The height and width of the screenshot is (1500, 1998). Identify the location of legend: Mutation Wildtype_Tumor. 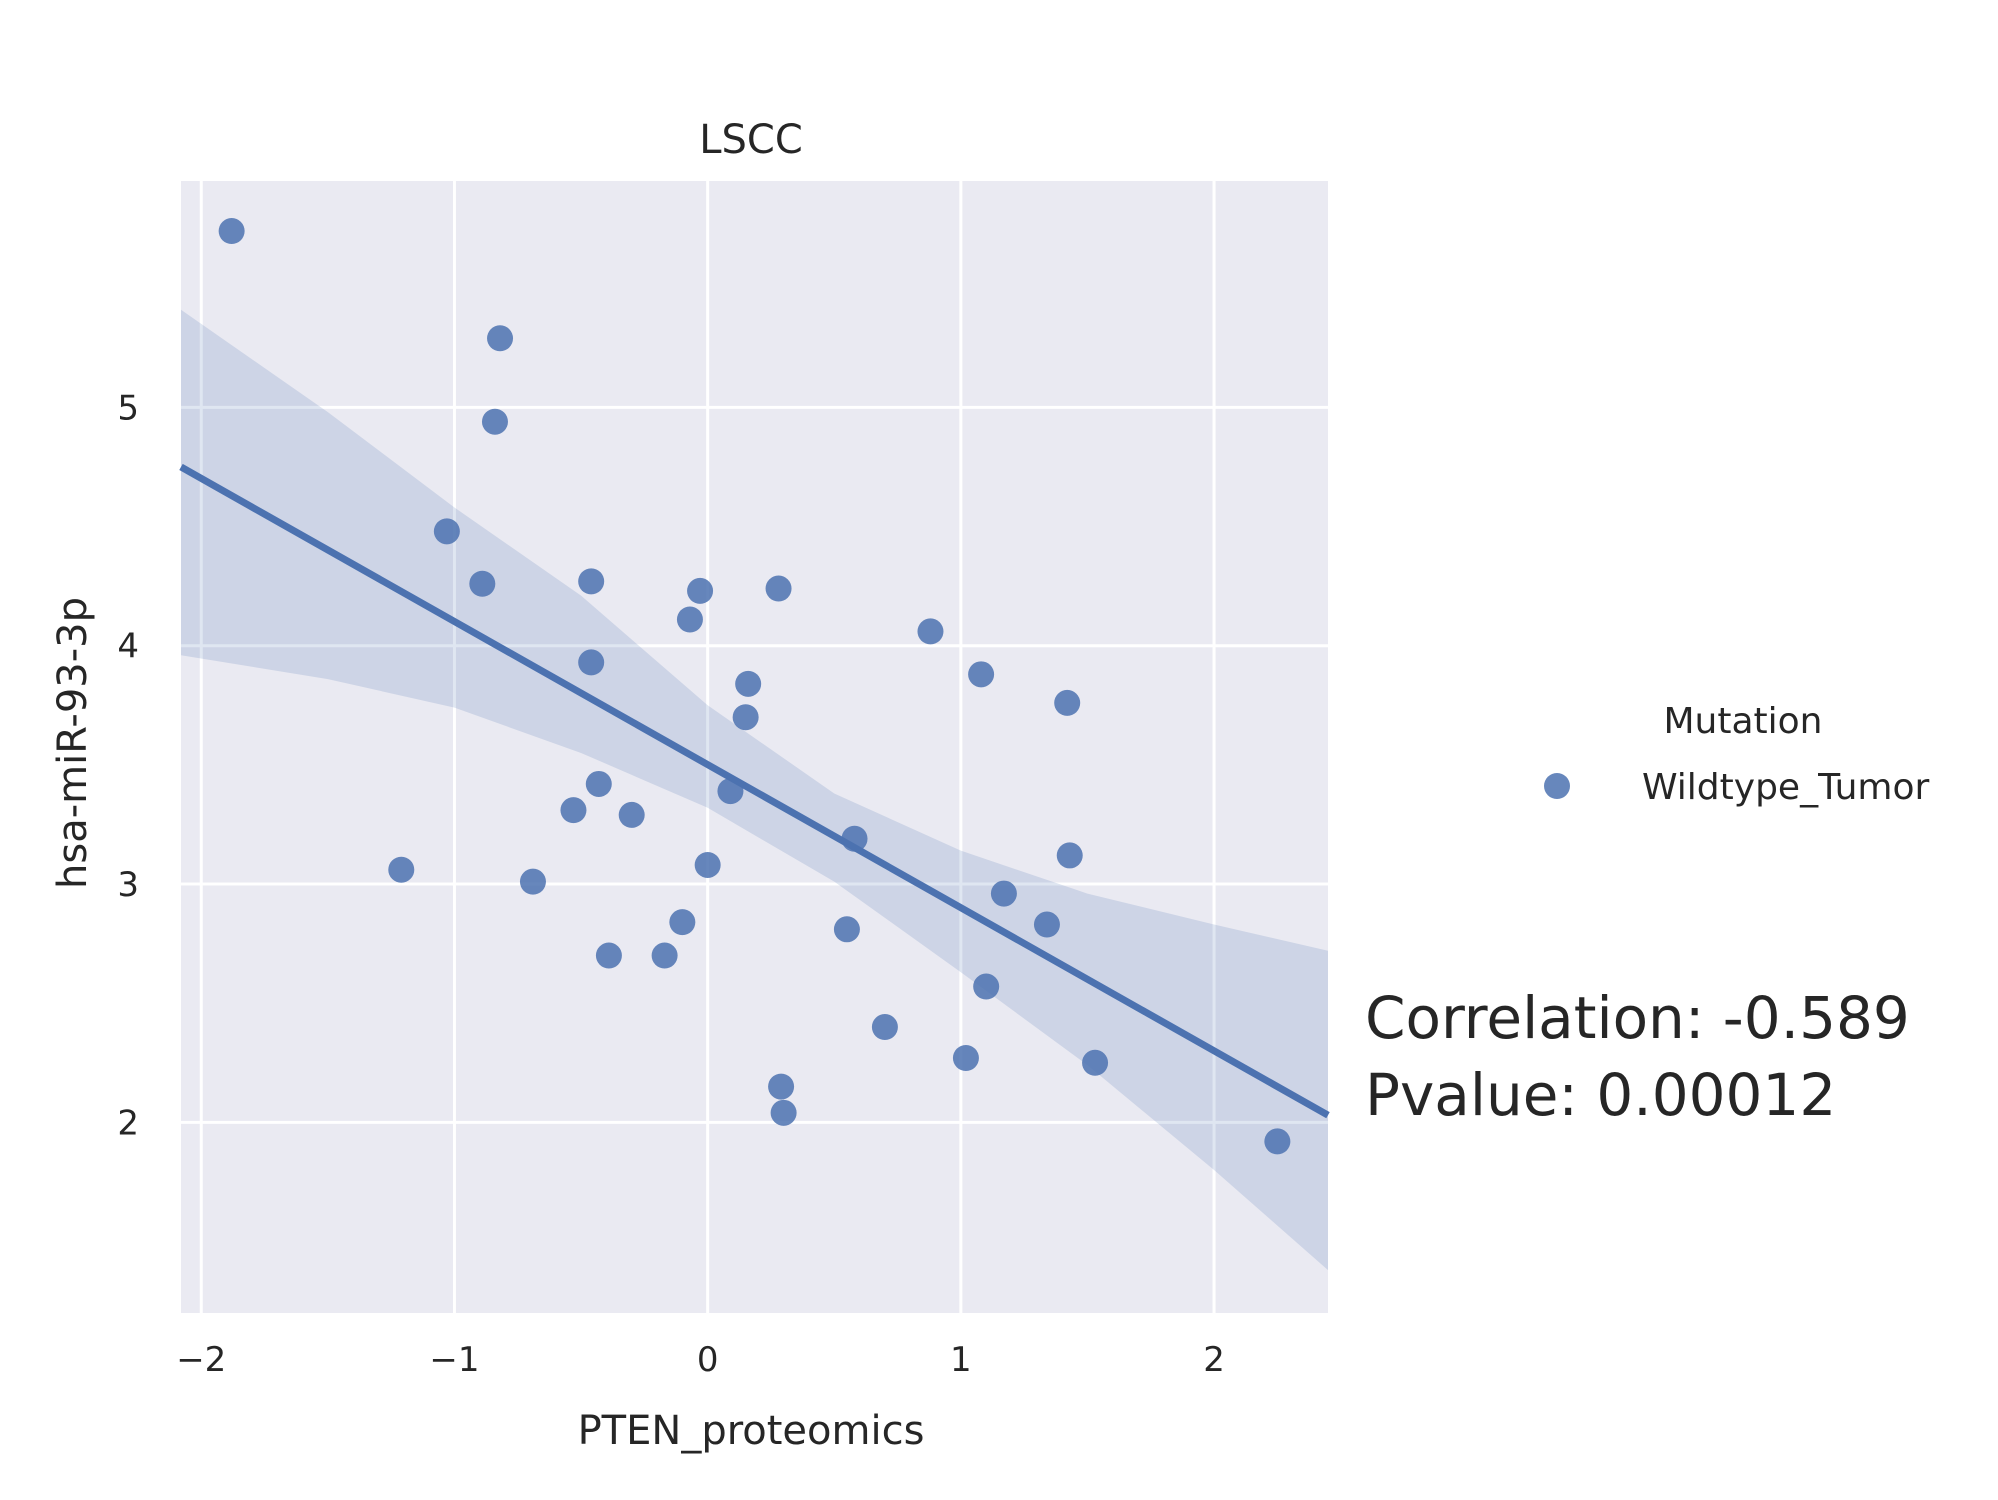
(1737, 754).